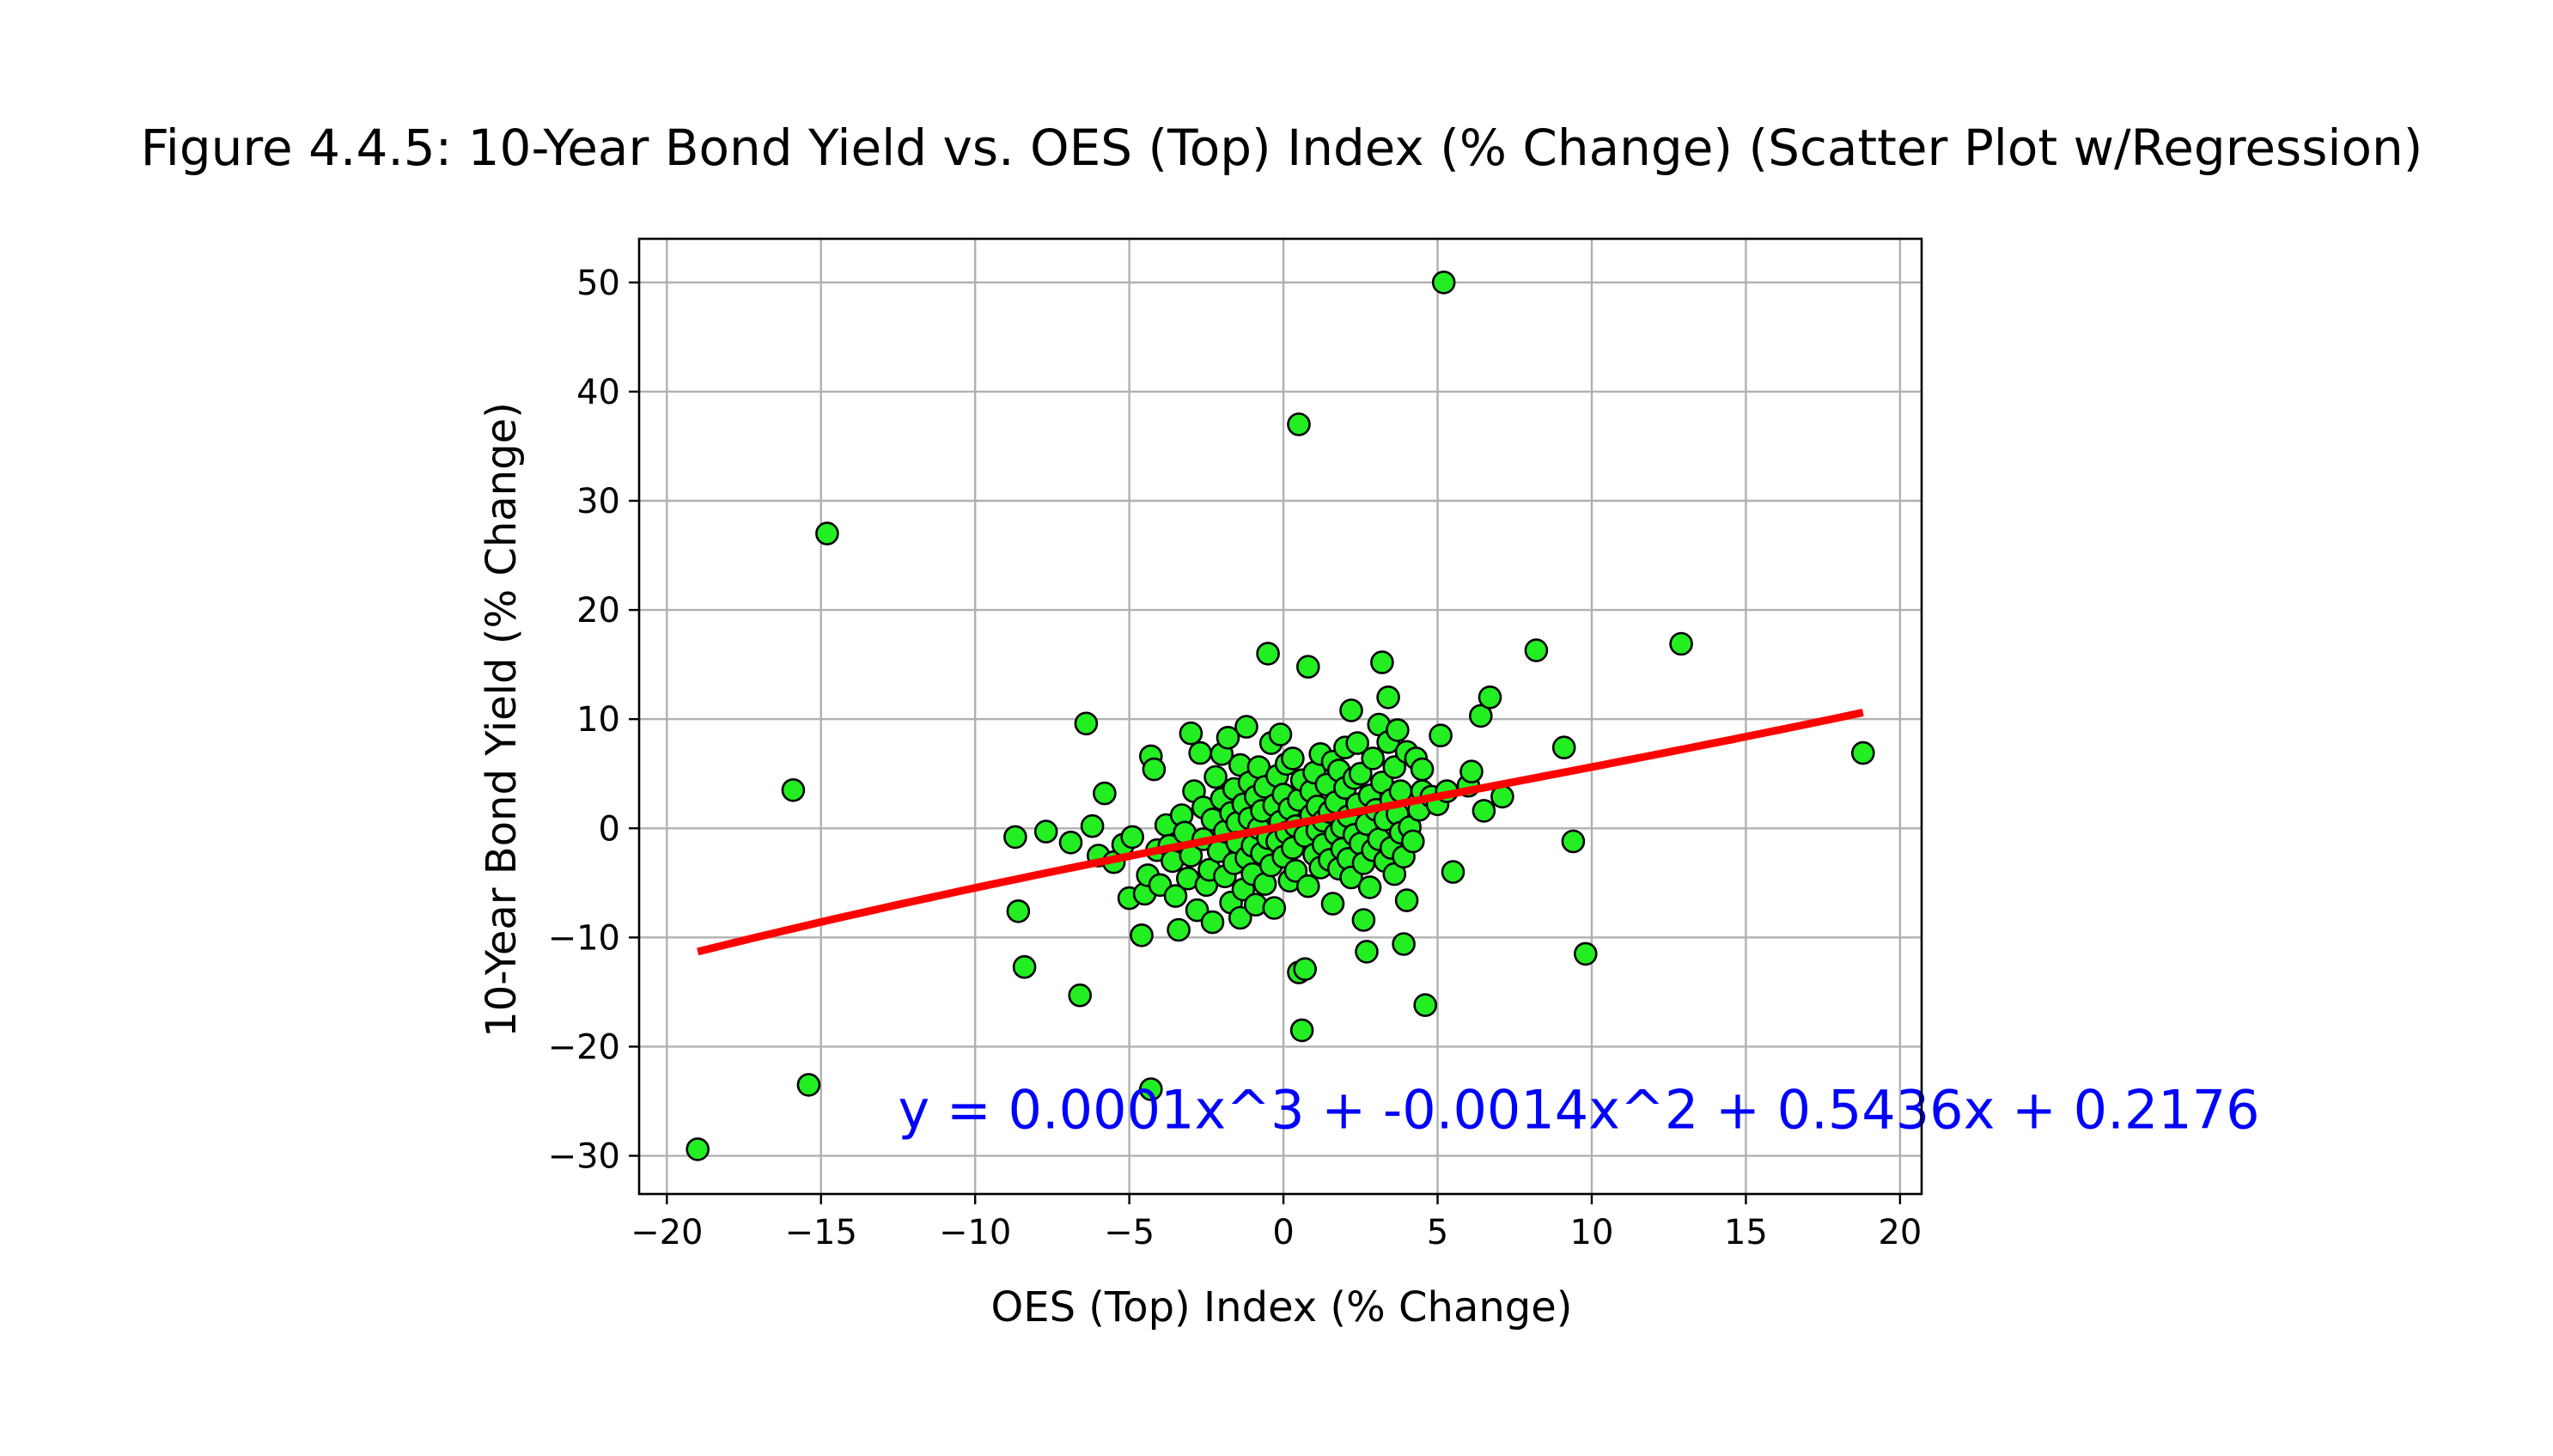 The width and height of the screenshot is (2553, 1456). I want to click on y-tick-label: 0, so click(609, 829).